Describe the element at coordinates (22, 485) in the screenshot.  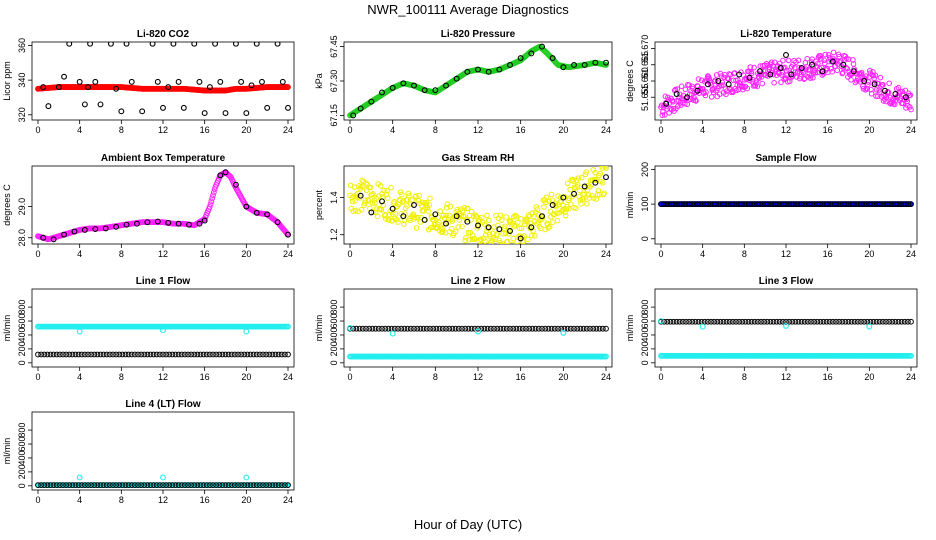
I see `y-tick-label: 0` at that location.